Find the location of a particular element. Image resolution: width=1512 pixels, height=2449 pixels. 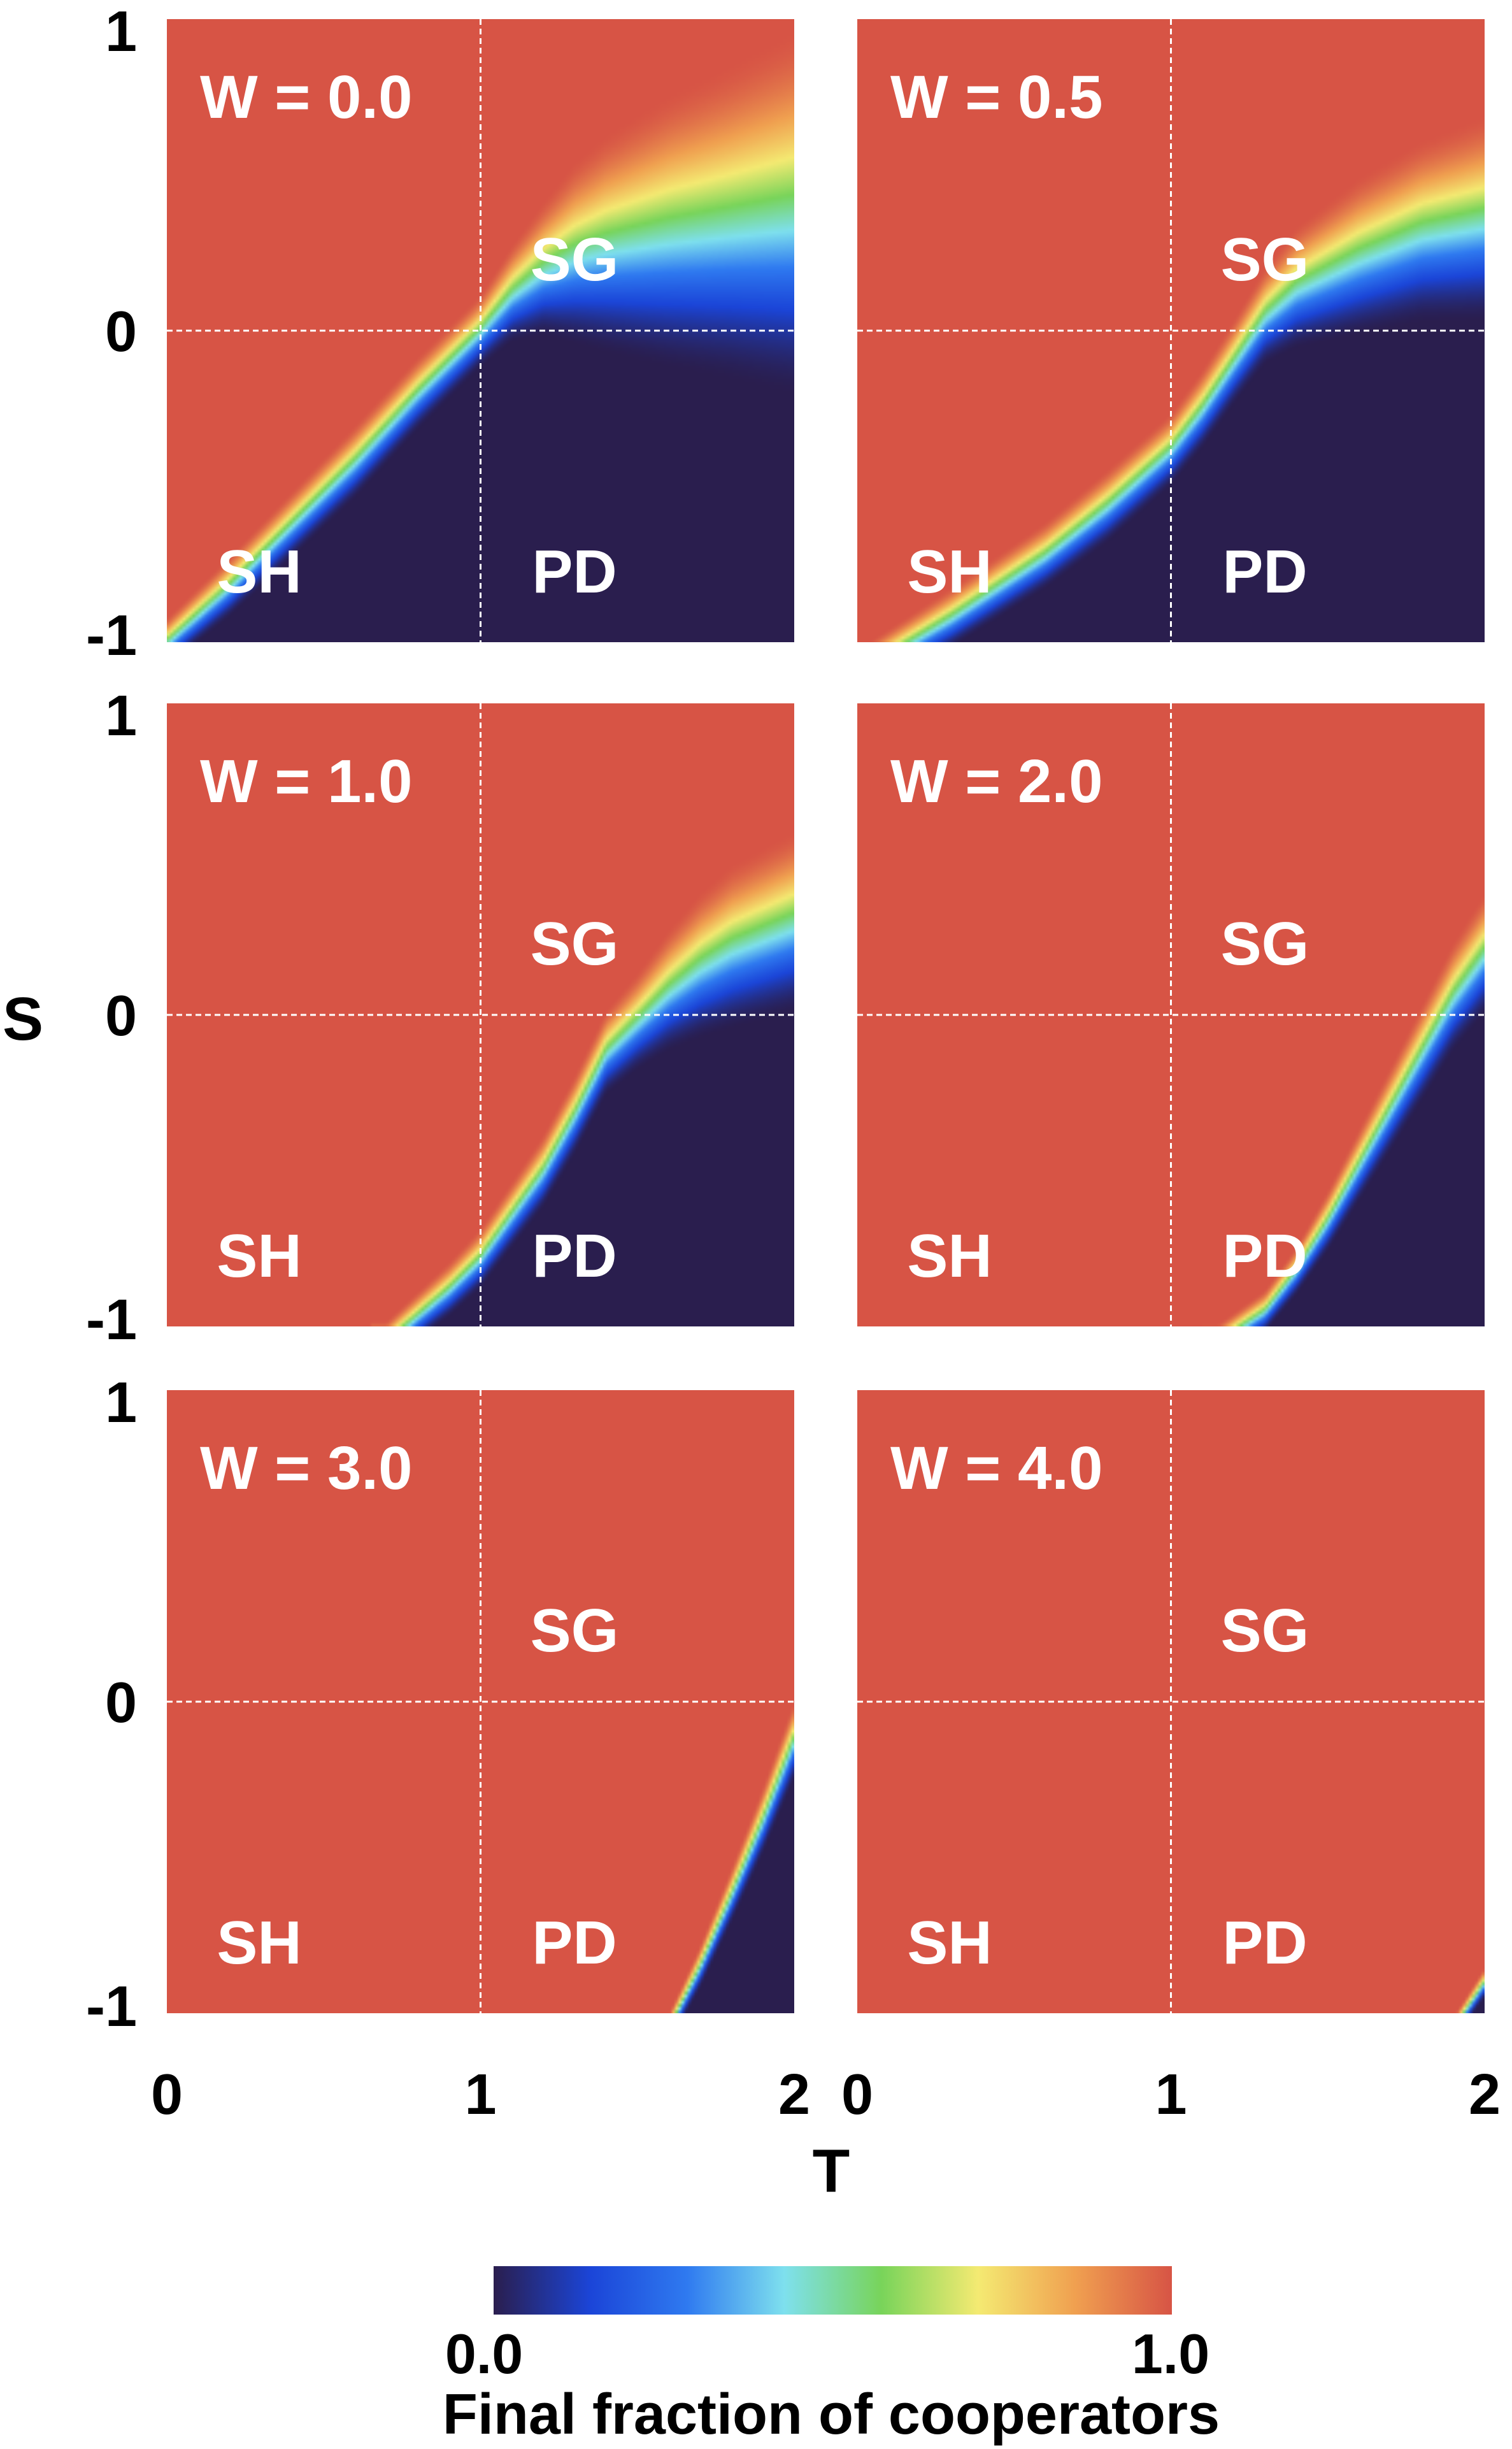

panel-title: W = 1.0 is located at coordinates (306, 781).